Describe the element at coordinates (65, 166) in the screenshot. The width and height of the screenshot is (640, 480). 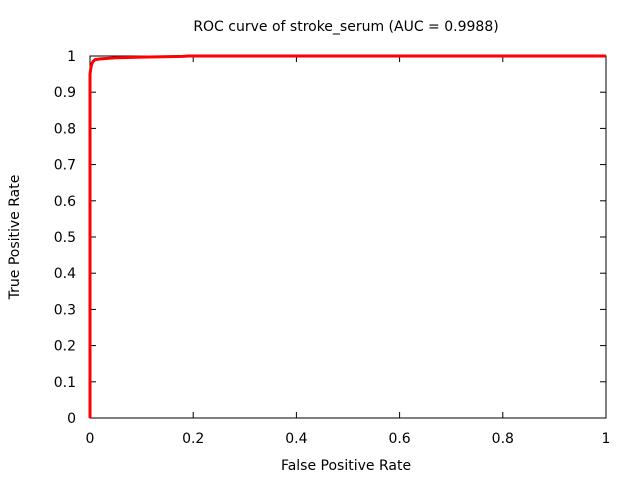
I see `y-tick-label: 0.7` at that location.